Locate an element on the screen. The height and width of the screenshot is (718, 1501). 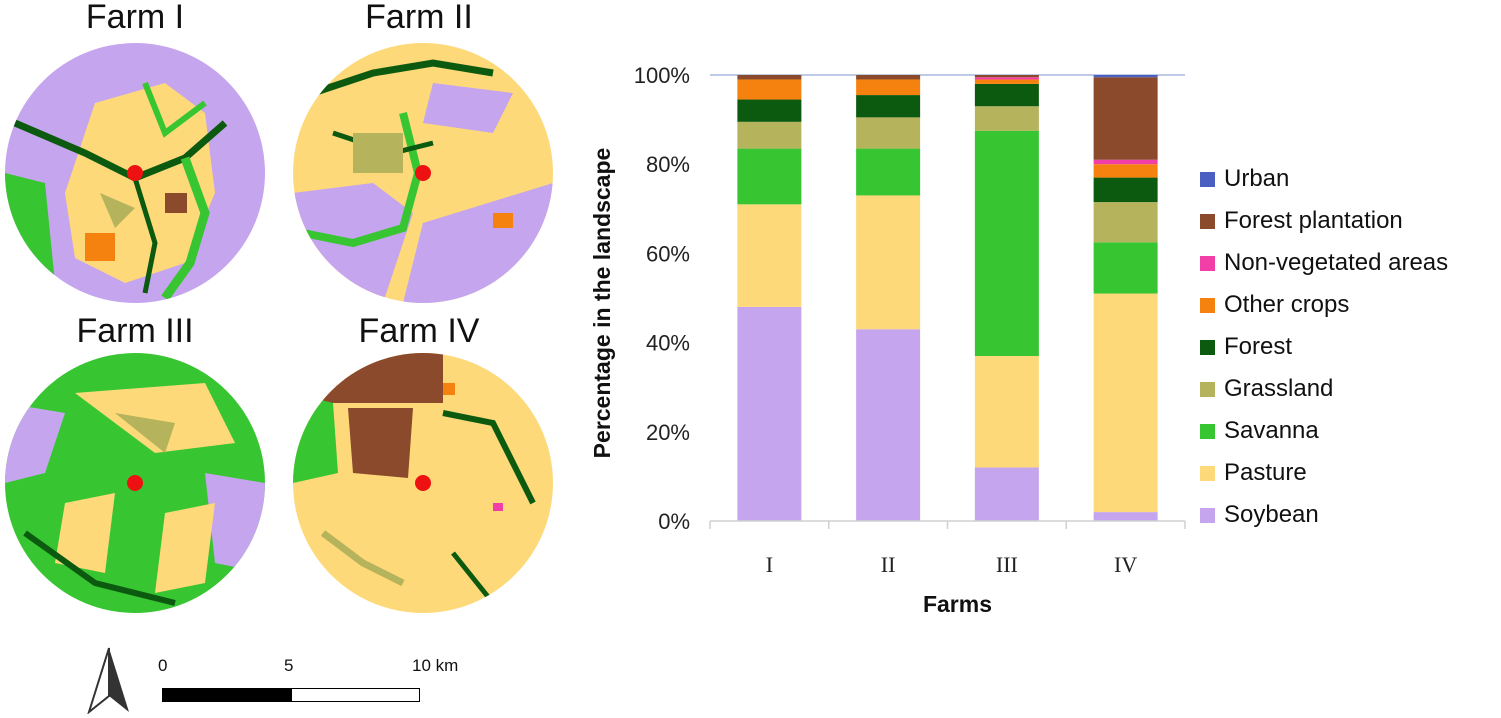
bar-urban-iv is located at coordinates (1125, 76).